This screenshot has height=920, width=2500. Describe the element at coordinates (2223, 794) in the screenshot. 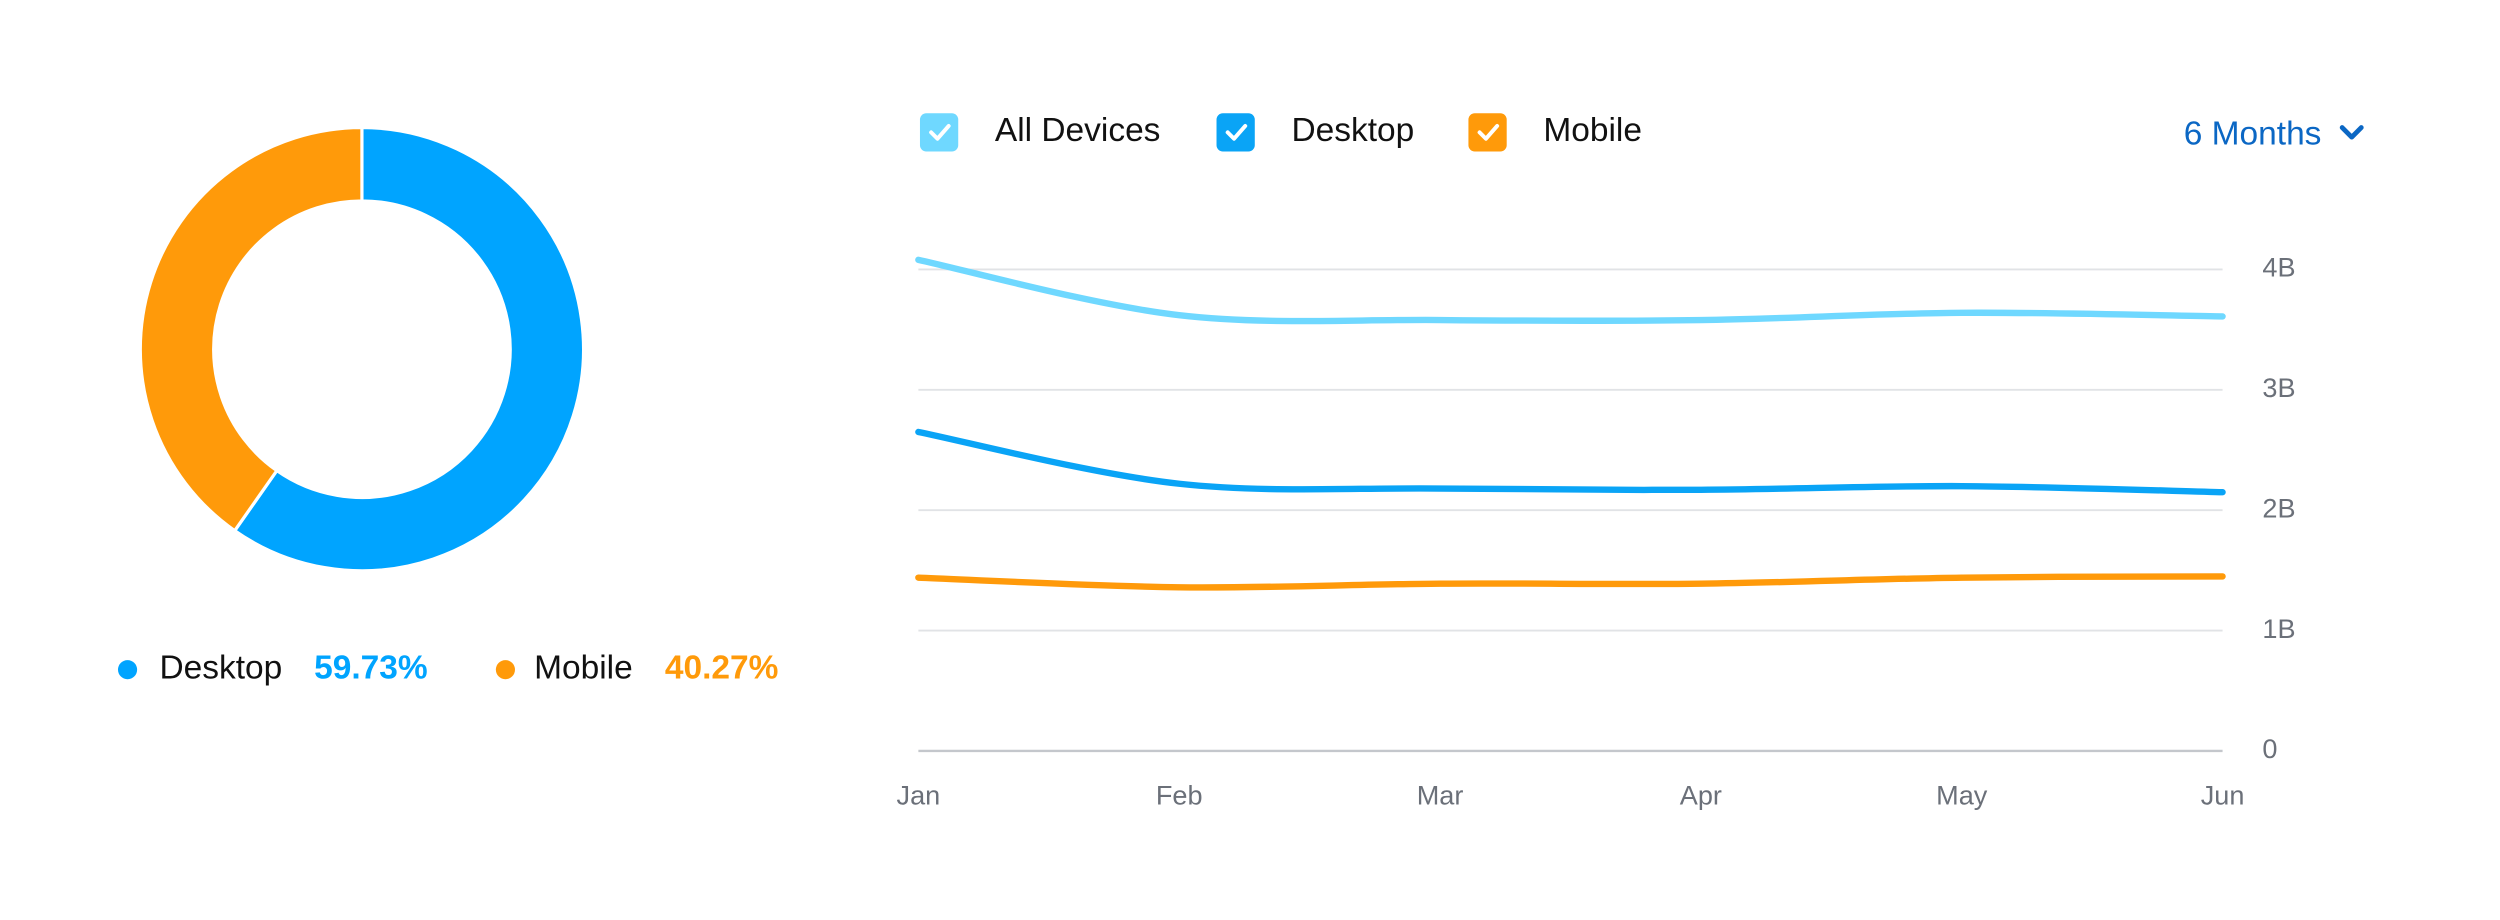

I see `x-tick-label: Jun` at that location.